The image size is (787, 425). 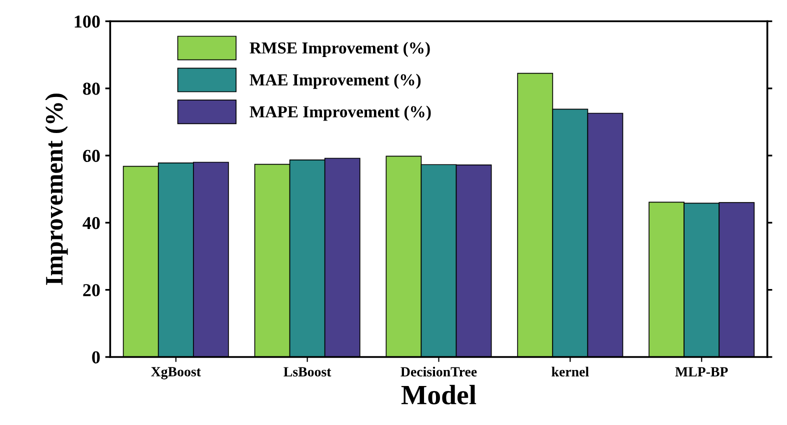 I want to click on y-tick-label: 0, so click(x=96, y=357).